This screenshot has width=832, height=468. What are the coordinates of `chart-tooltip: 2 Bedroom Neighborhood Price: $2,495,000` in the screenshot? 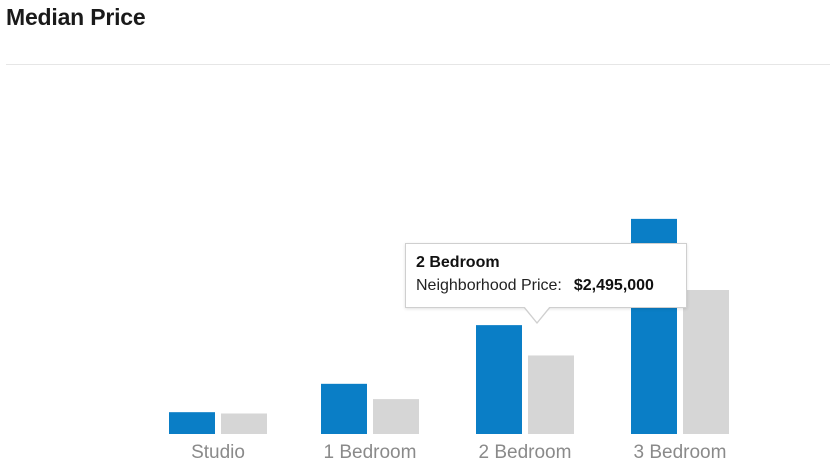 It's located at (546, 283).